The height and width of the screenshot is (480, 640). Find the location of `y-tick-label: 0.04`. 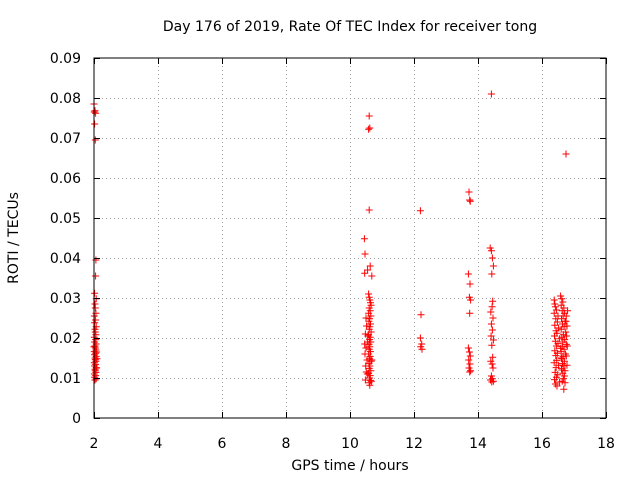

y-tick-label: 0.04 is located at coordinates (65, 259).